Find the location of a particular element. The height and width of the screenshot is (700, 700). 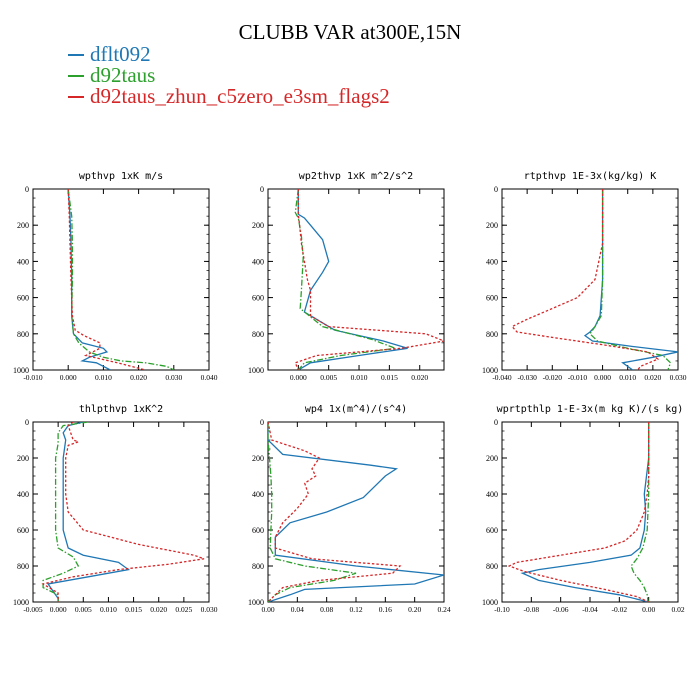

legend-label: d92taus_zhun_c5zero_e3sm_flags2 is located at coordinates (240, 96).